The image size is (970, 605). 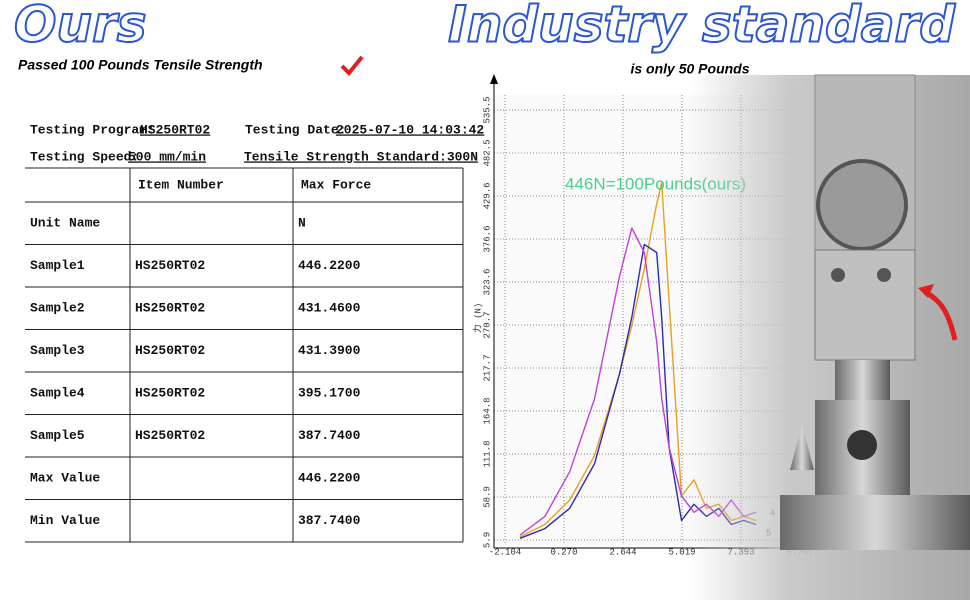 What do you see at coordinates (862, 380) in the screenshot?
I see `shaft` at bounding box center [862, 380].